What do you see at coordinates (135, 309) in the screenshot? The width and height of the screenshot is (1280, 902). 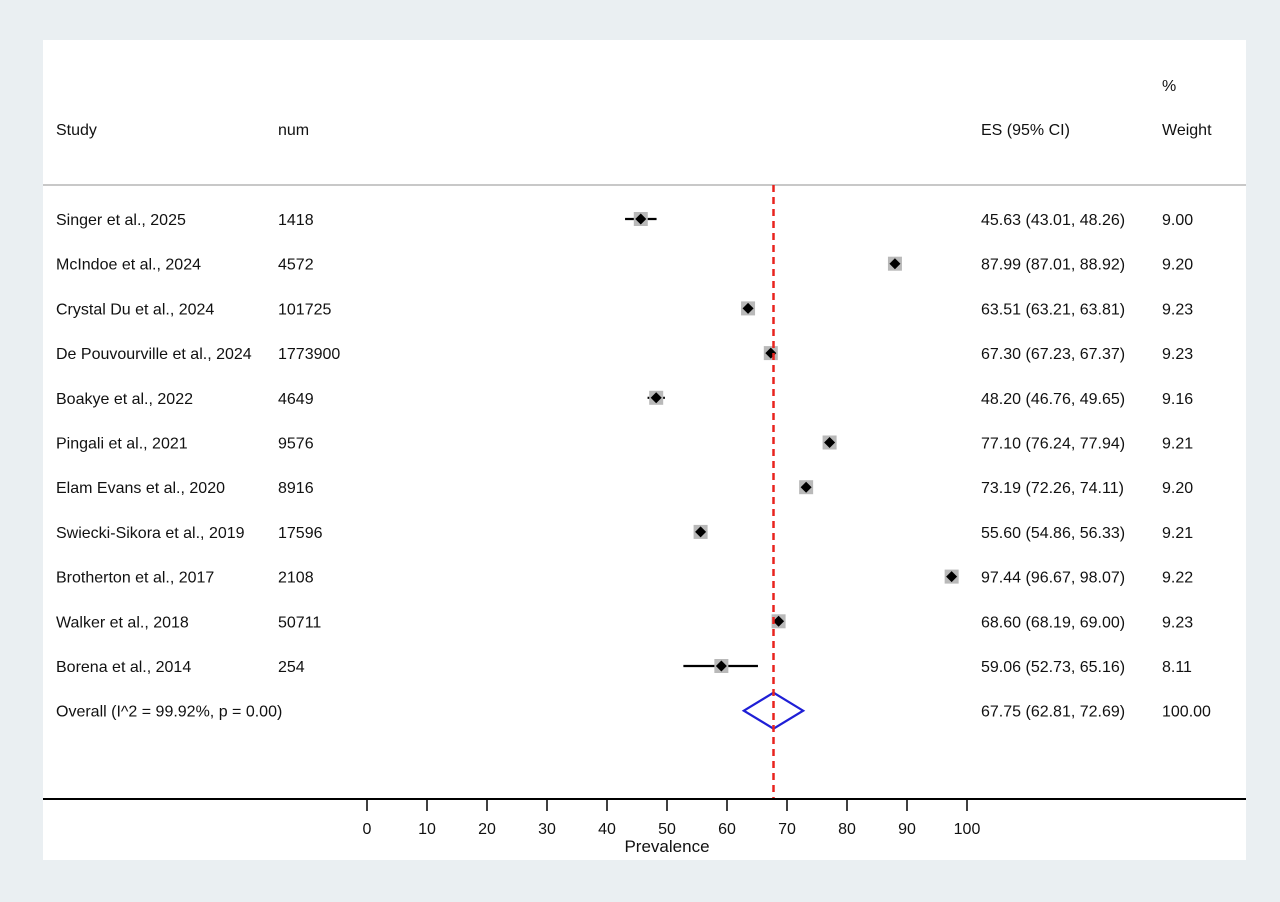 I see `study-name: Crystal Du et al., 2024` at bounding box center [135, 309].